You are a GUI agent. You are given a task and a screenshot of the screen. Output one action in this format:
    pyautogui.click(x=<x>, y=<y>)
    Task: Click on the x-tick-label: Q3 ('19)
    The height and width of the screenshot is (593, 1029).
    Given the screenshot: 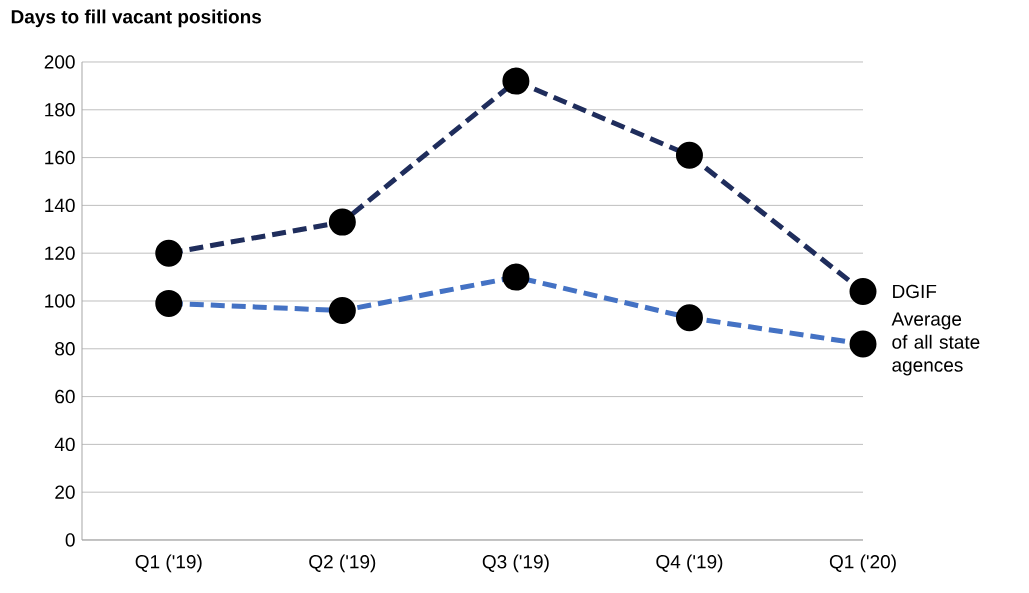 What is the action you would take?
    pyautogui.click(x=515, y=563)
    